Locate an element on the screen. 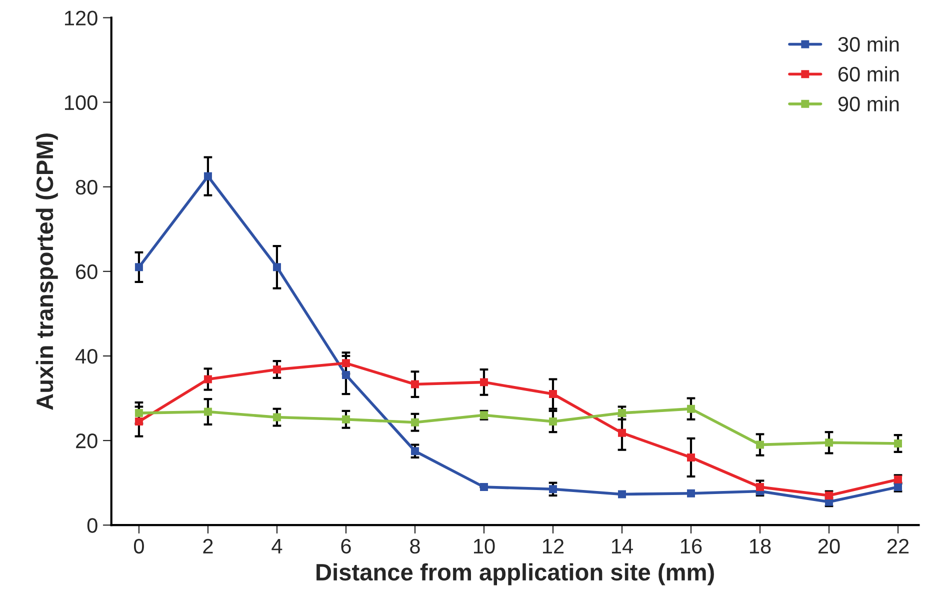 The image size is (928, 590). legend-label: 90 min is located at coordinates (868, 104).